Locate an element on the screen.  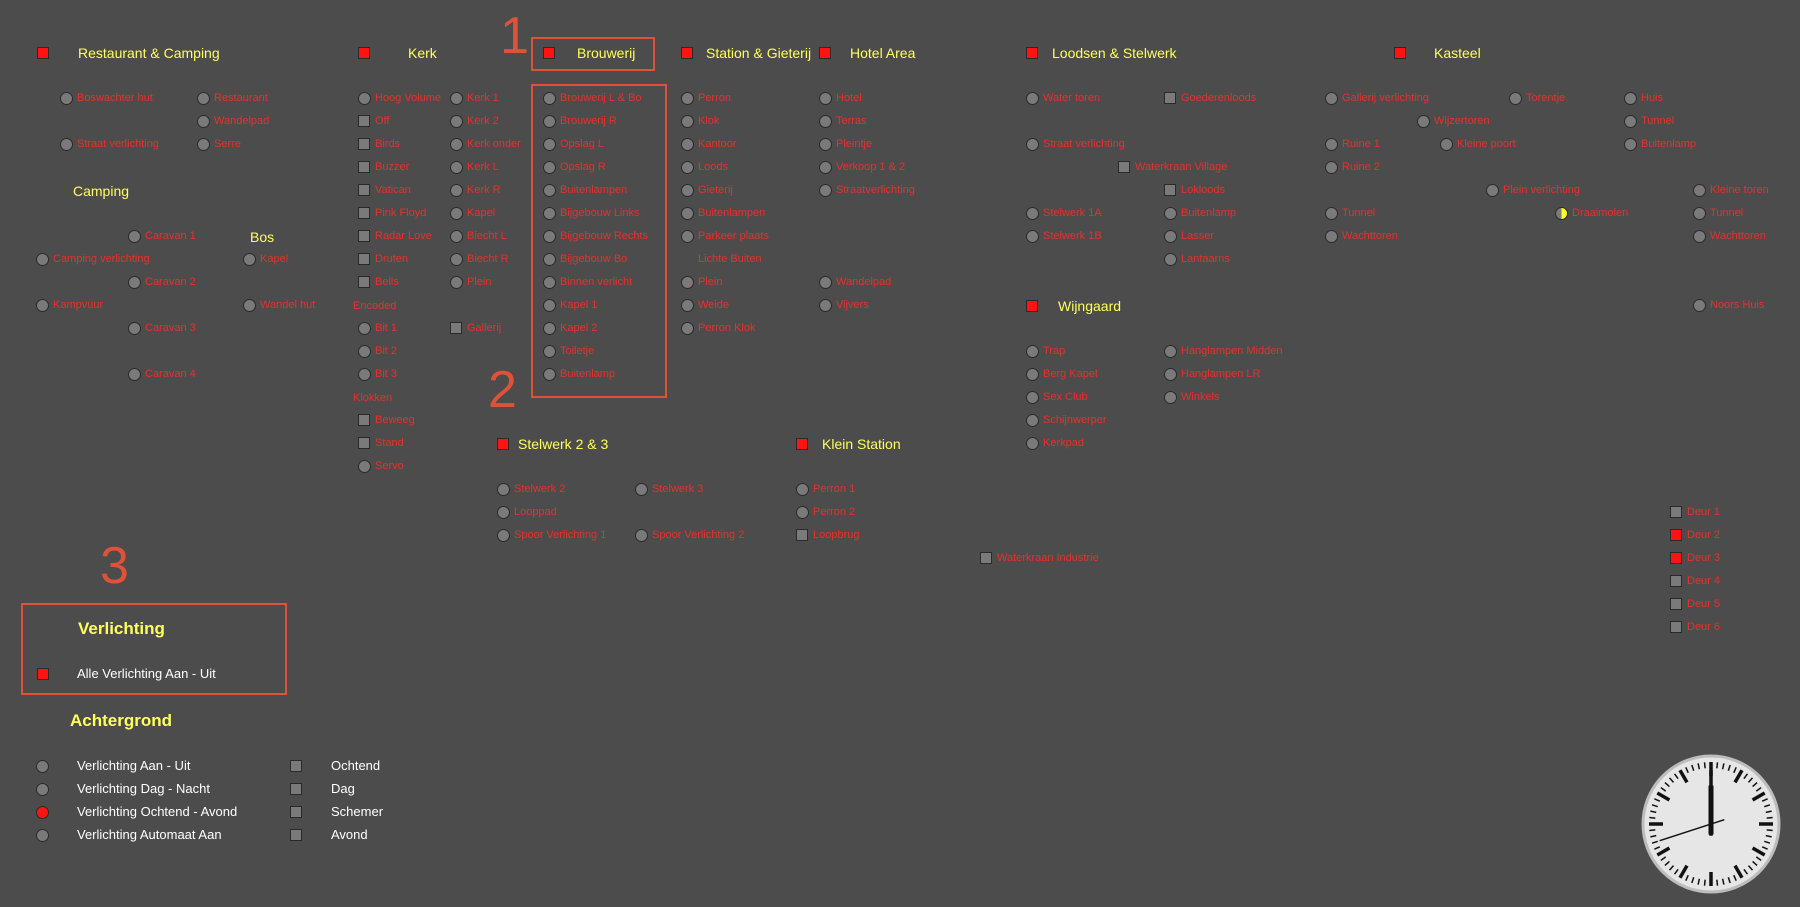
control-label: Torentje is located at coordinates (1546, 98).